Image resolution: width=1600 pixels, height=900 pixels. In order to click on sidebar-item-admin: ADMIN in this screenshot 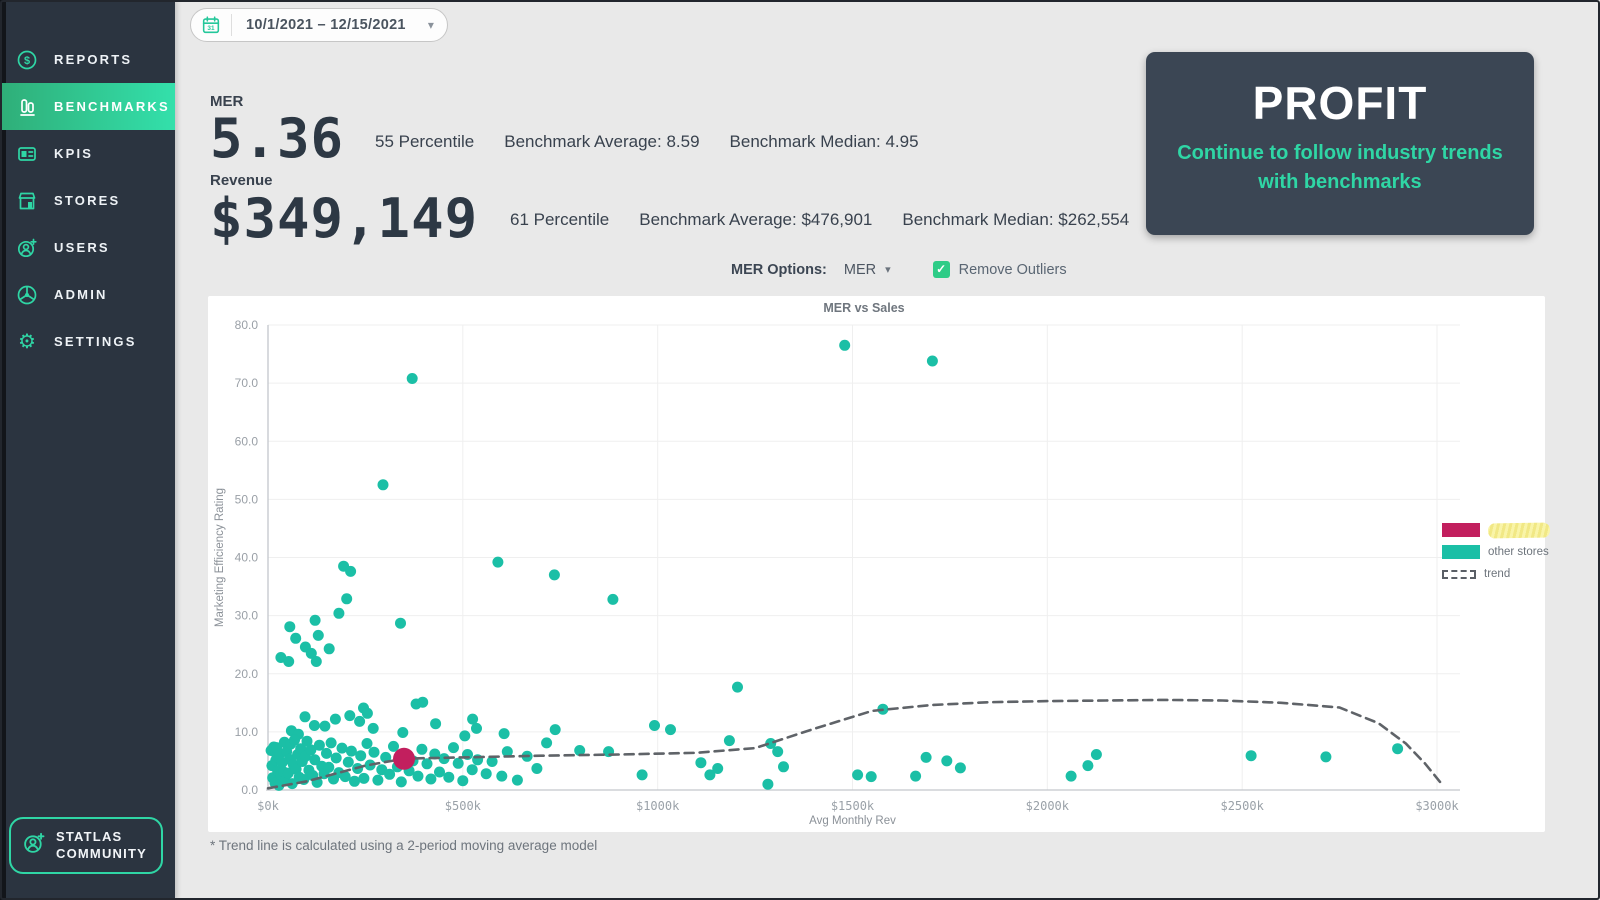, I will do `click(87, 294)`.